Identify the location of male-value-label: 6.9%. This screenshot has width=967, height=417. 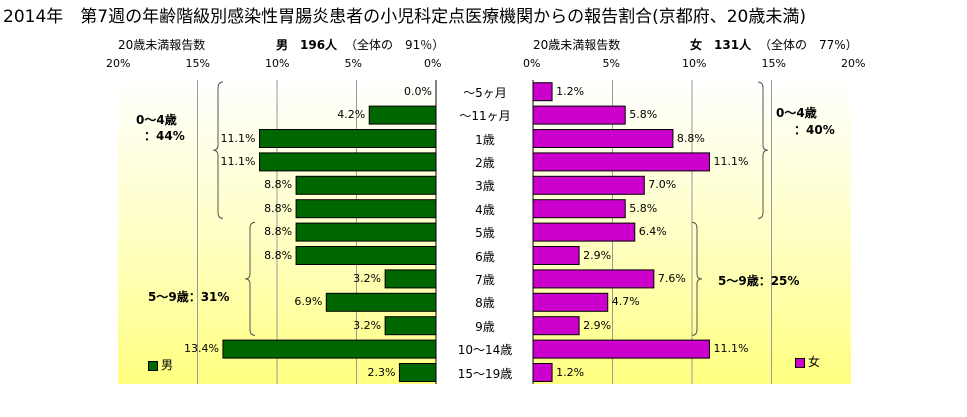
(308, 302).